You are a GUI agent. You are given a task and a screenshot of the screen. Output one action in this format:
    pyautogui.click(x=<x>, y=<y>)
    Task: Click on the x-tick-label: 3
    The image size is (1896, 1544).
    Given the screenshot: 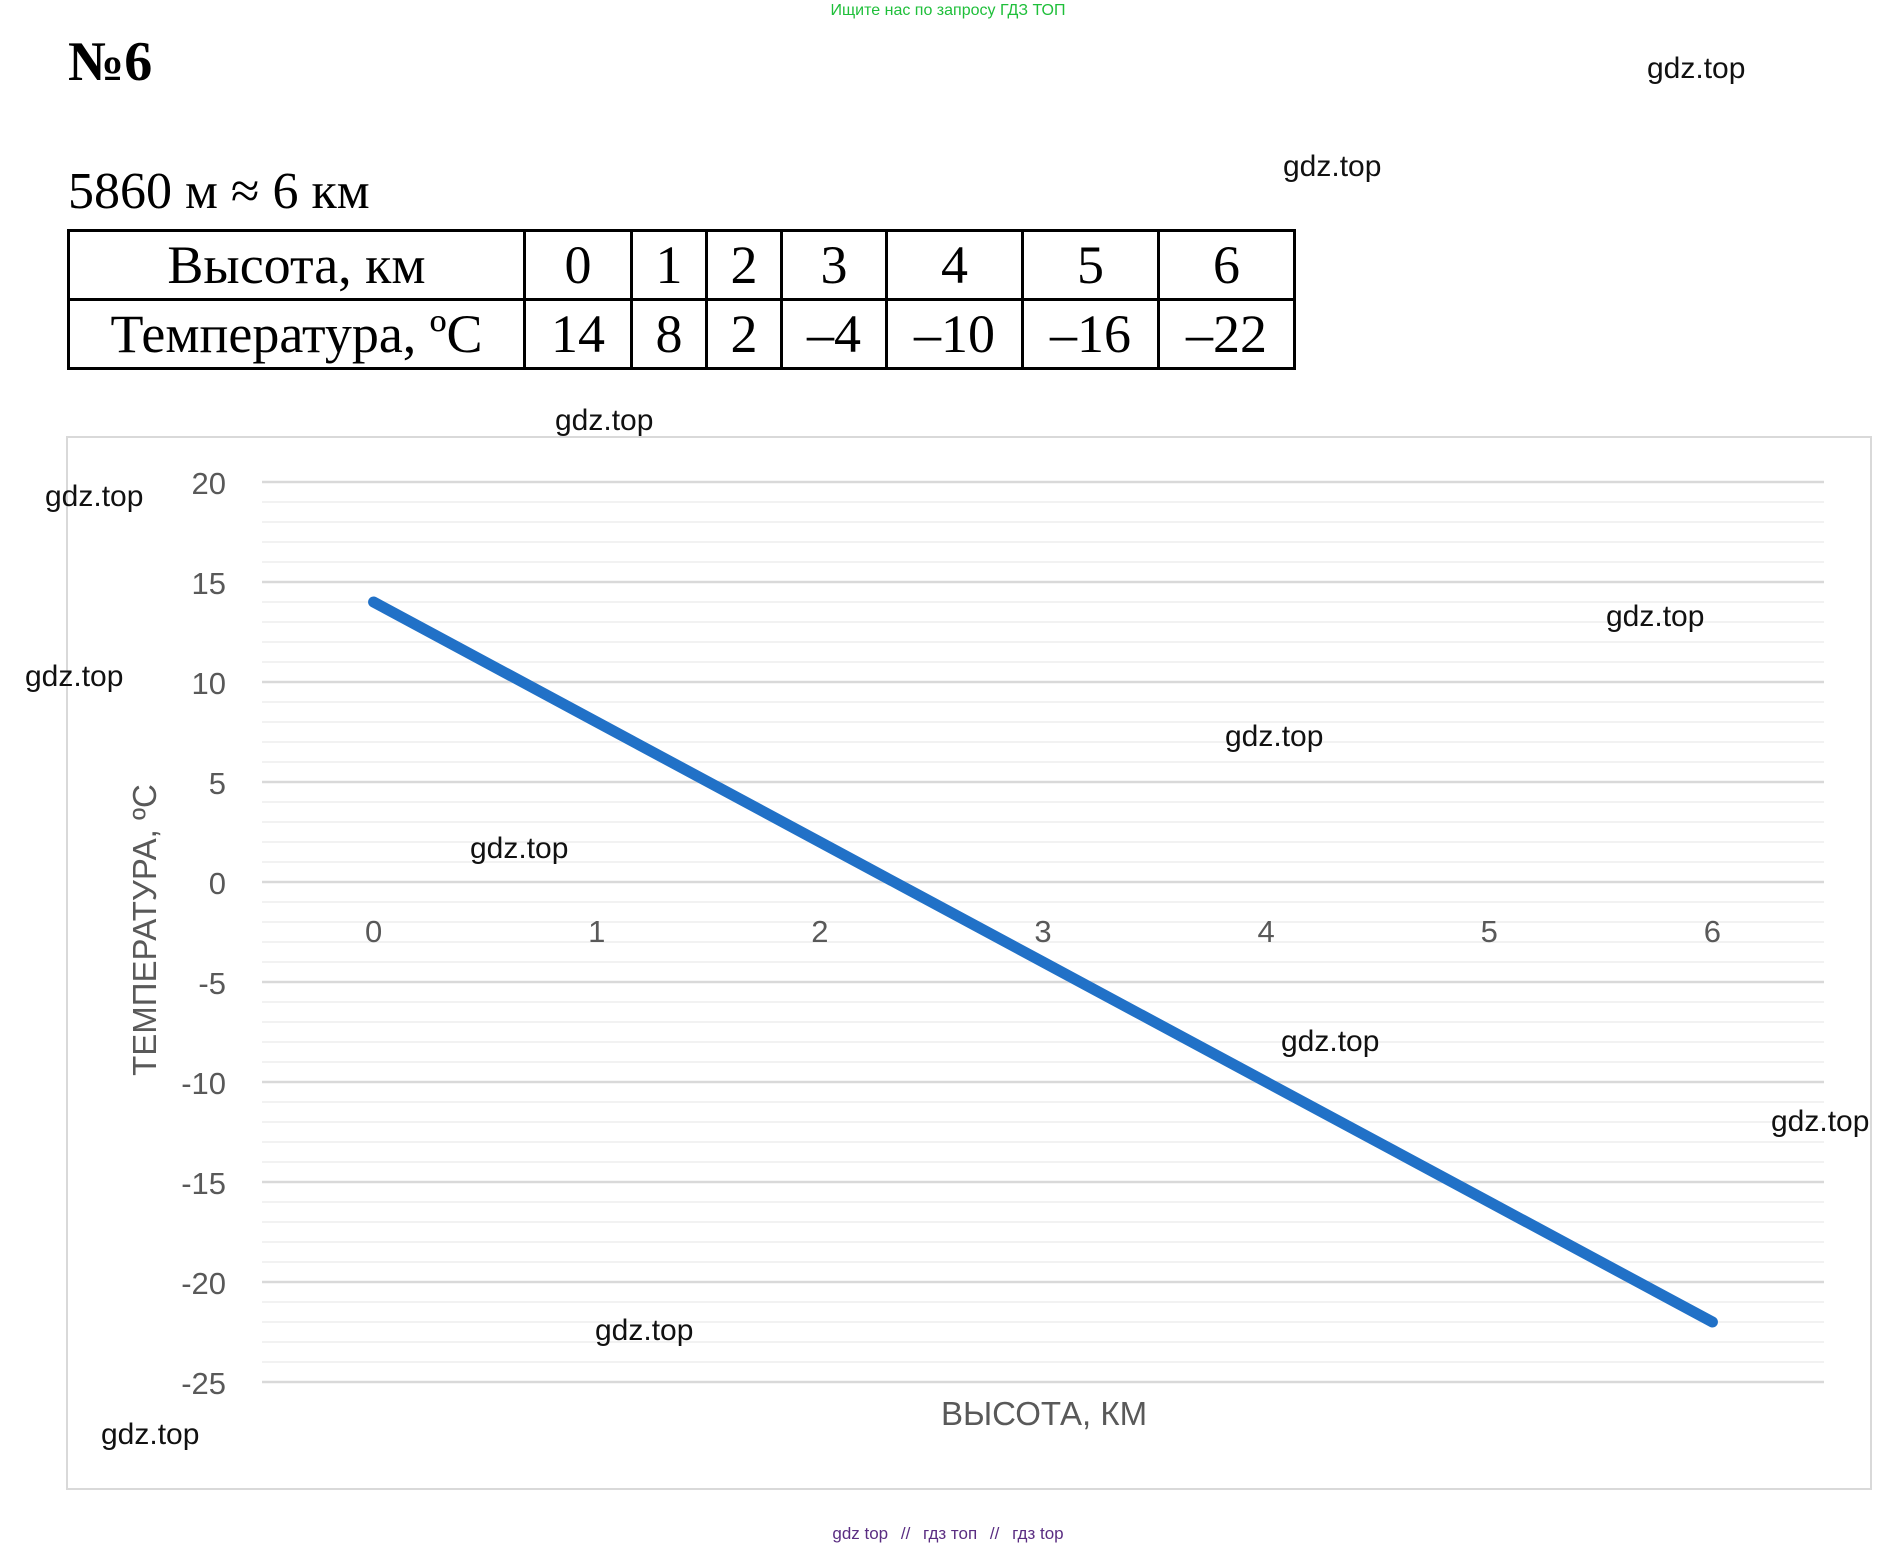 What is the action you would take?
    pyautogui.click(x=1042, y=931)
    